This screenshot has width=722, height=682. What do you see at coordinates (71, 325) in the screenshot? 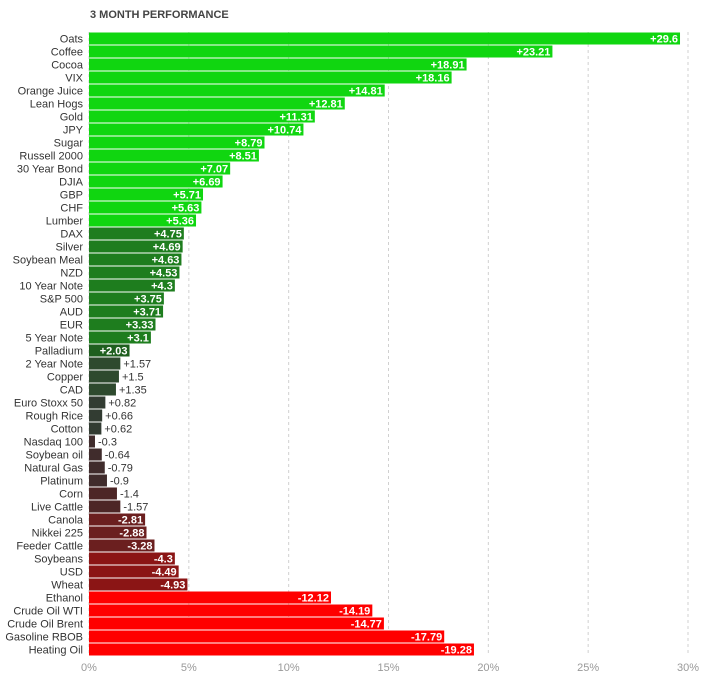
I see `y-tick-label: EUR` at bounding box center [71, 325].